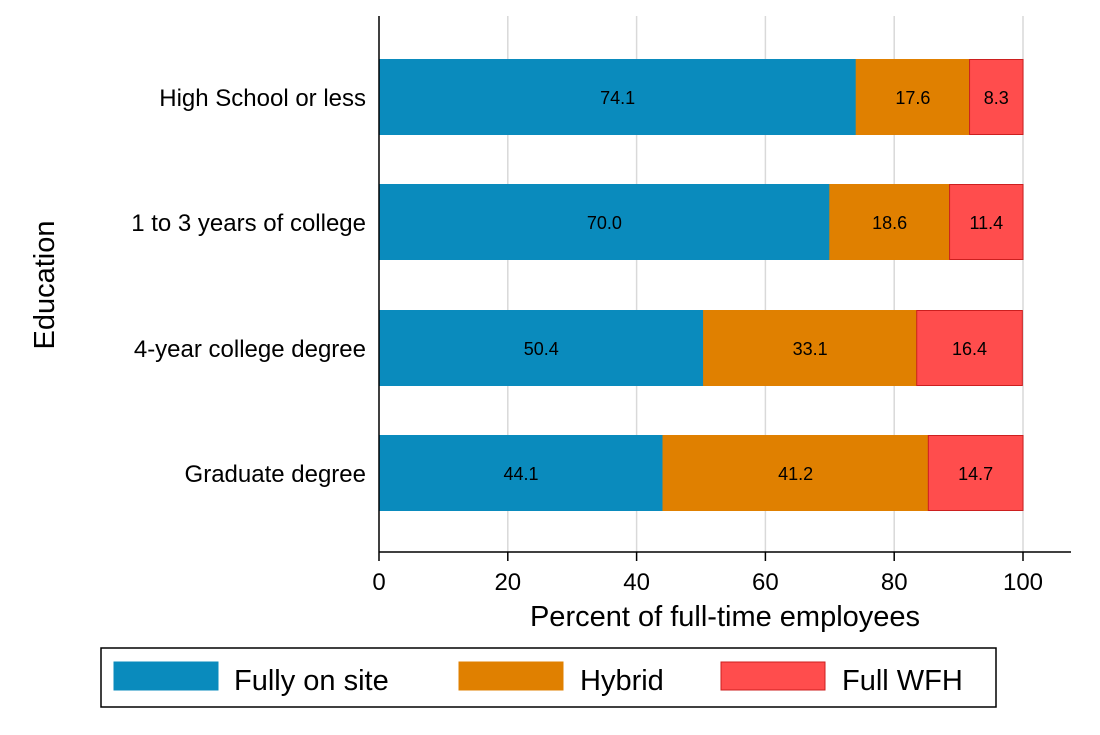 The image size is (1100, 735). Describe the element at coordinates (248, 223) in the screenshot. I see `category-label-1: 1 to 3 years of college` at that location.